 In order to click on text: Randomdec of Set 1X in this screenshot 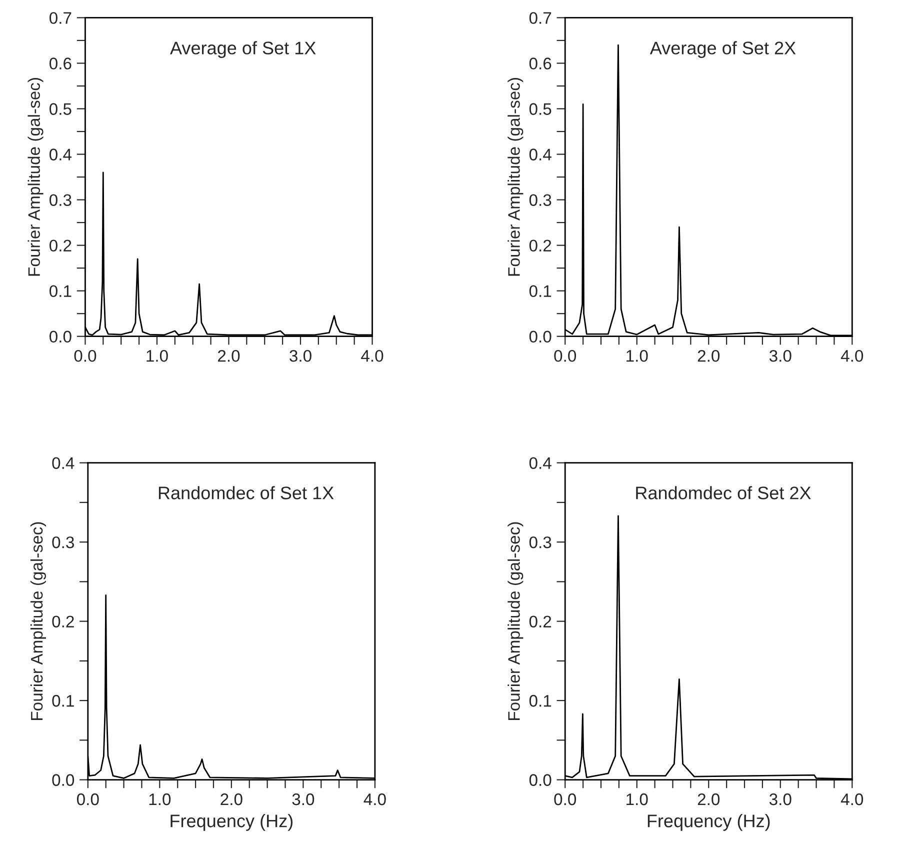, I will do `click(246, 493)`.